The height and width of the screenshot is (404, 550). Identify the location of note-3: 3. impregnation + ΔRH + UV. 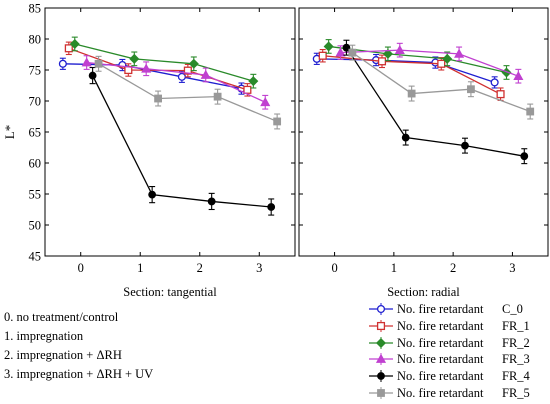
(79, 374).